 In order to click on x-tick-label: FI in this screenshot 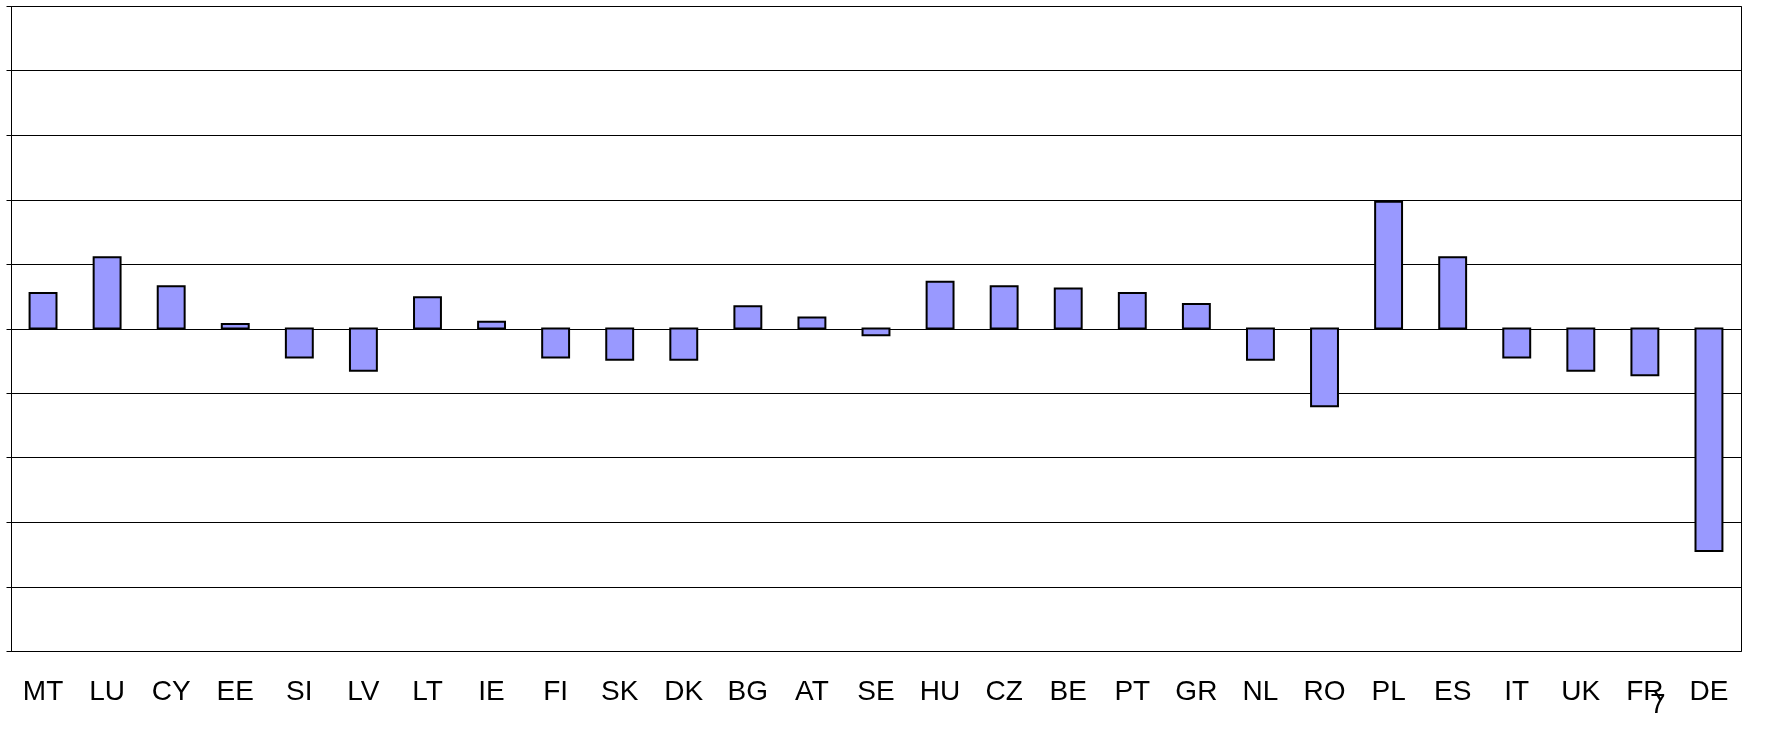, I will do `click(556, 690)`.